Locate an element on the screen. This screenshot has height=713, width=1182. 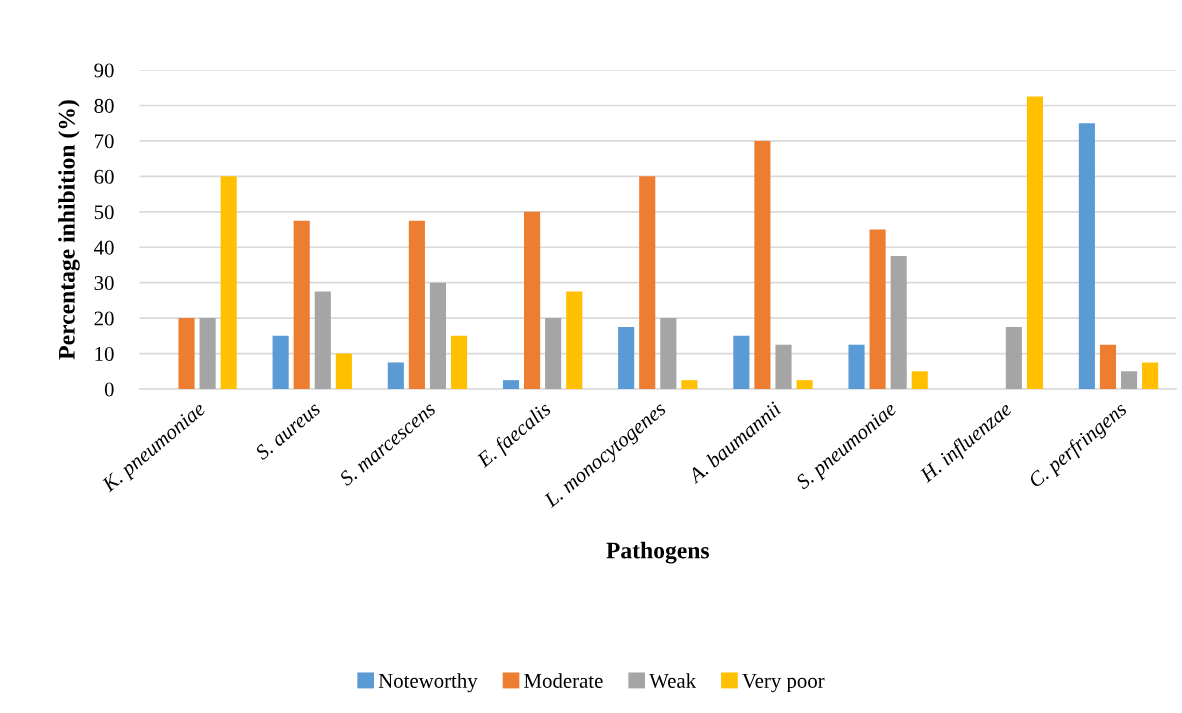
y-tick-label: 80 is located at coordinates (104, 105).